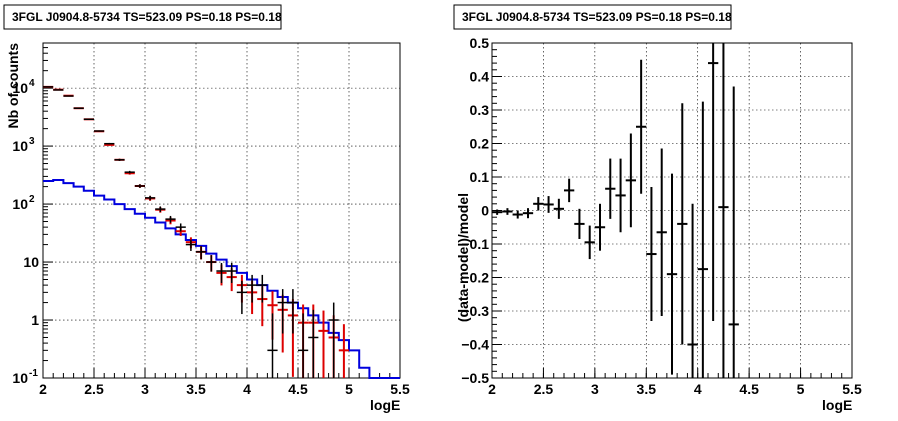  I want to click on y-tick-label: 10 3, so click(23, 145).